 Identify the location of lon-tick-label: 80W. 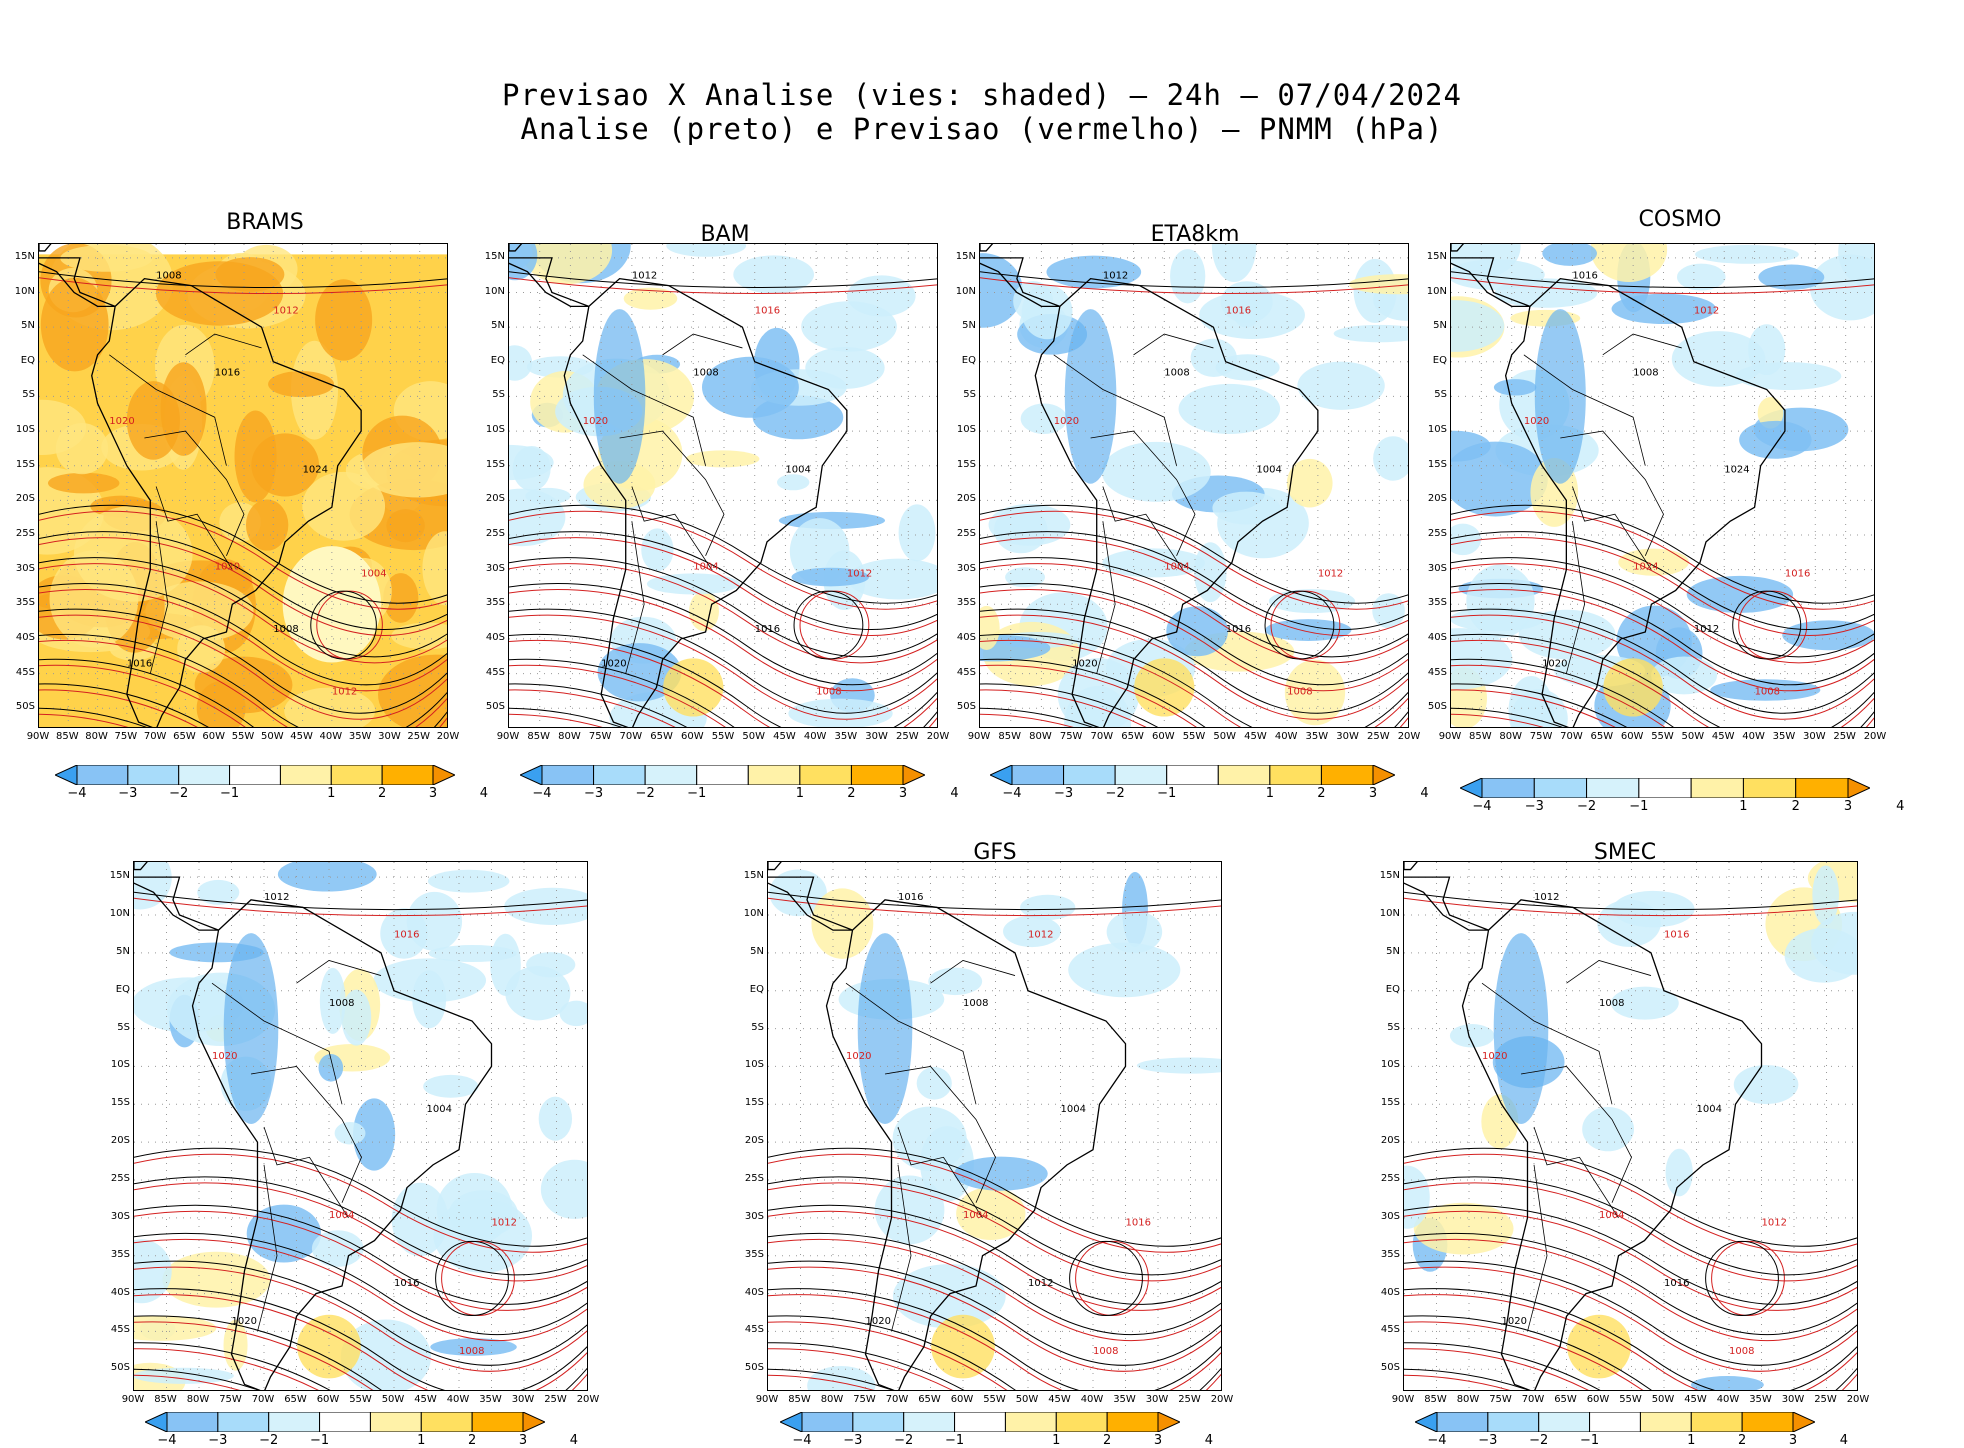
(1040, 736).